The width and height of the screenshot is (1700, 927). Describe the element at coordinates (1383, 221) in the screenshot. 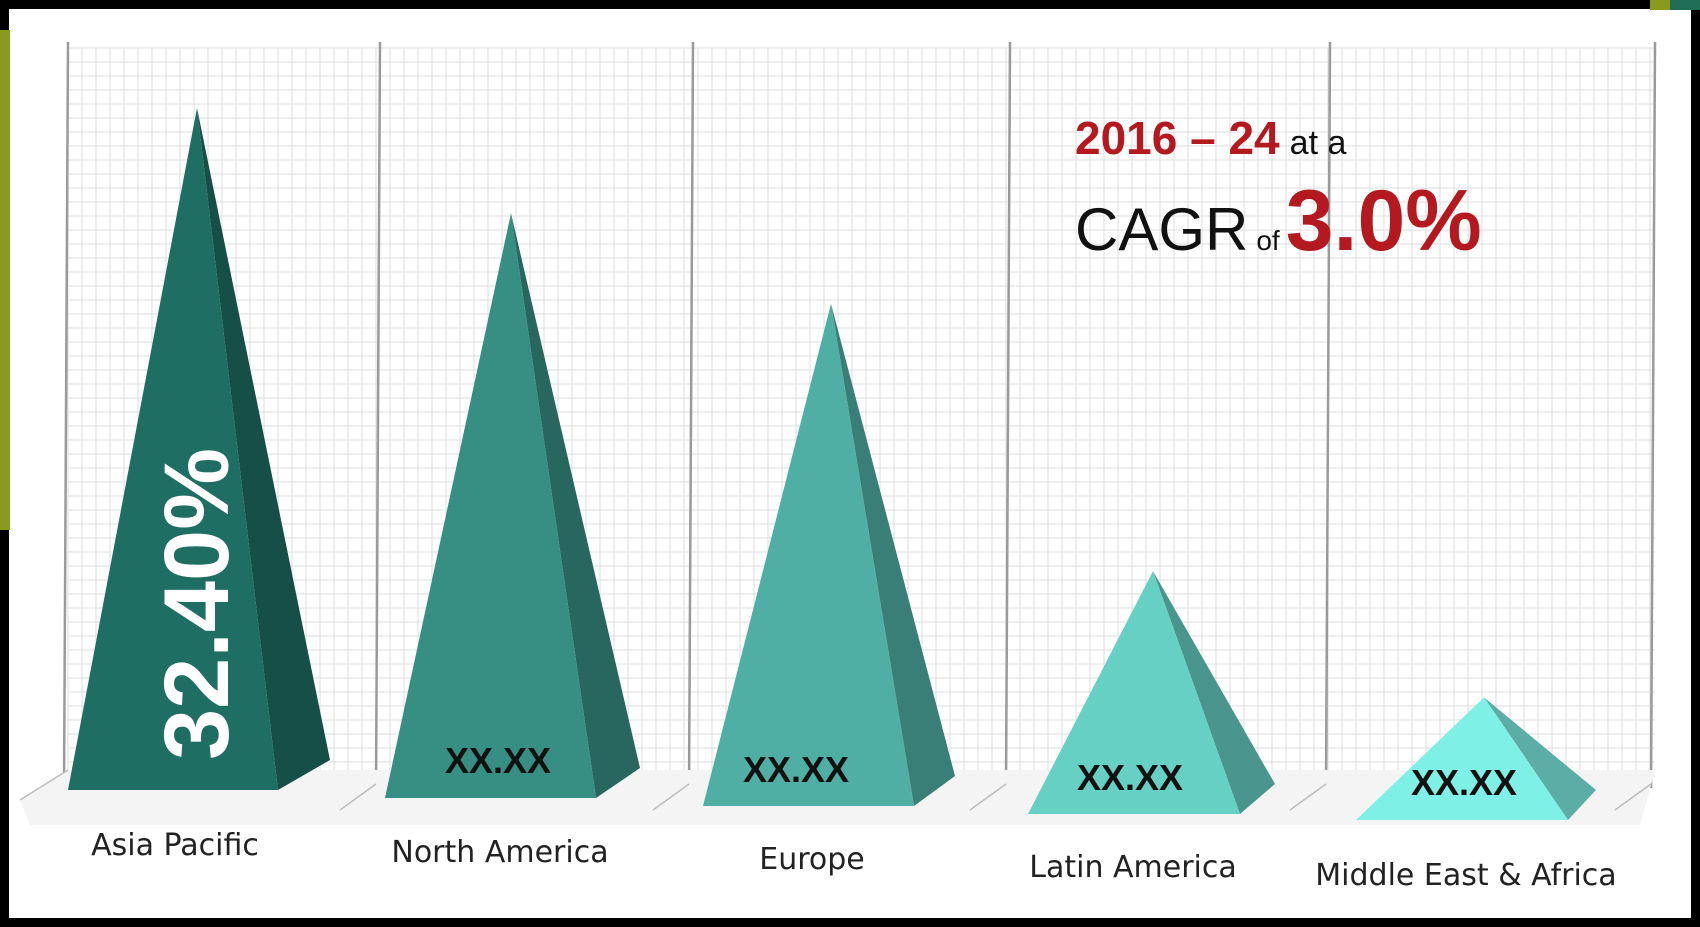

I see `cagr-rate: 3.0%` at that location.